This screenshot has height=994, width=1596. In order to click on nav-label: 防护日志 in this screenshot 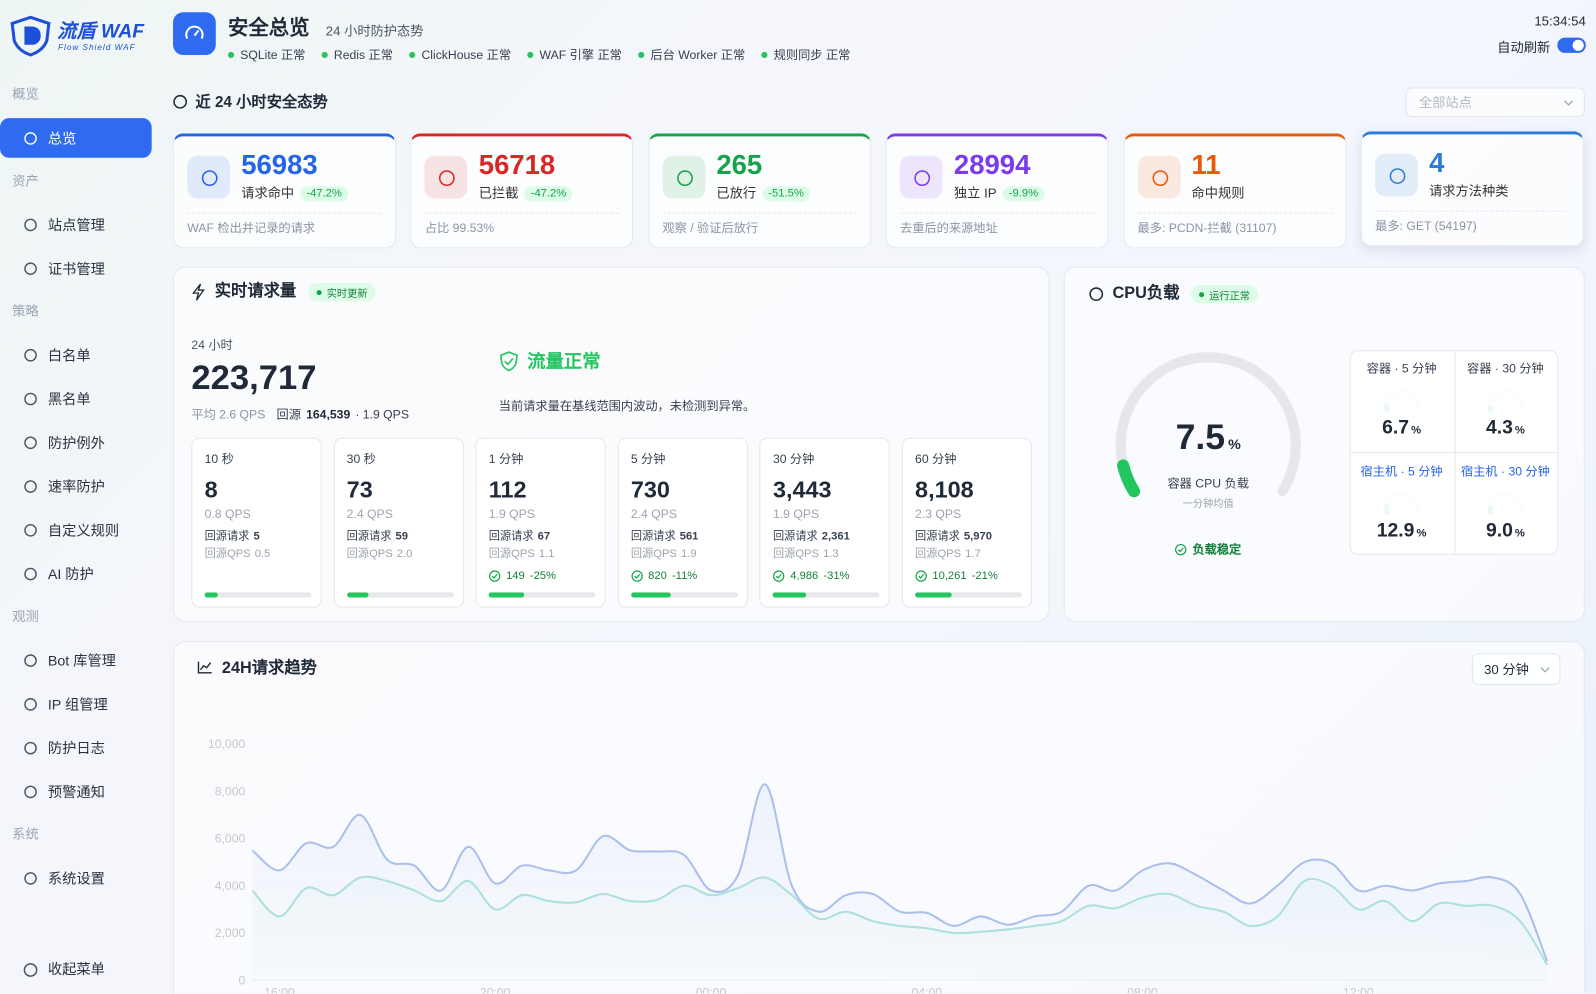, I will do `click(76, 747)`.